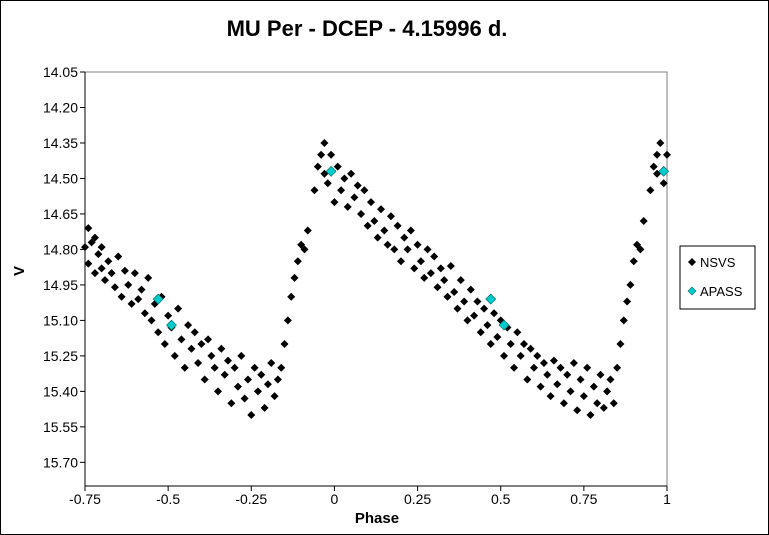 The width and height of the screenshot is (769, 535). Describe the element at coordinates (501, 499) in the screenshot. I see `x-tick-label: 0.5` at that location.